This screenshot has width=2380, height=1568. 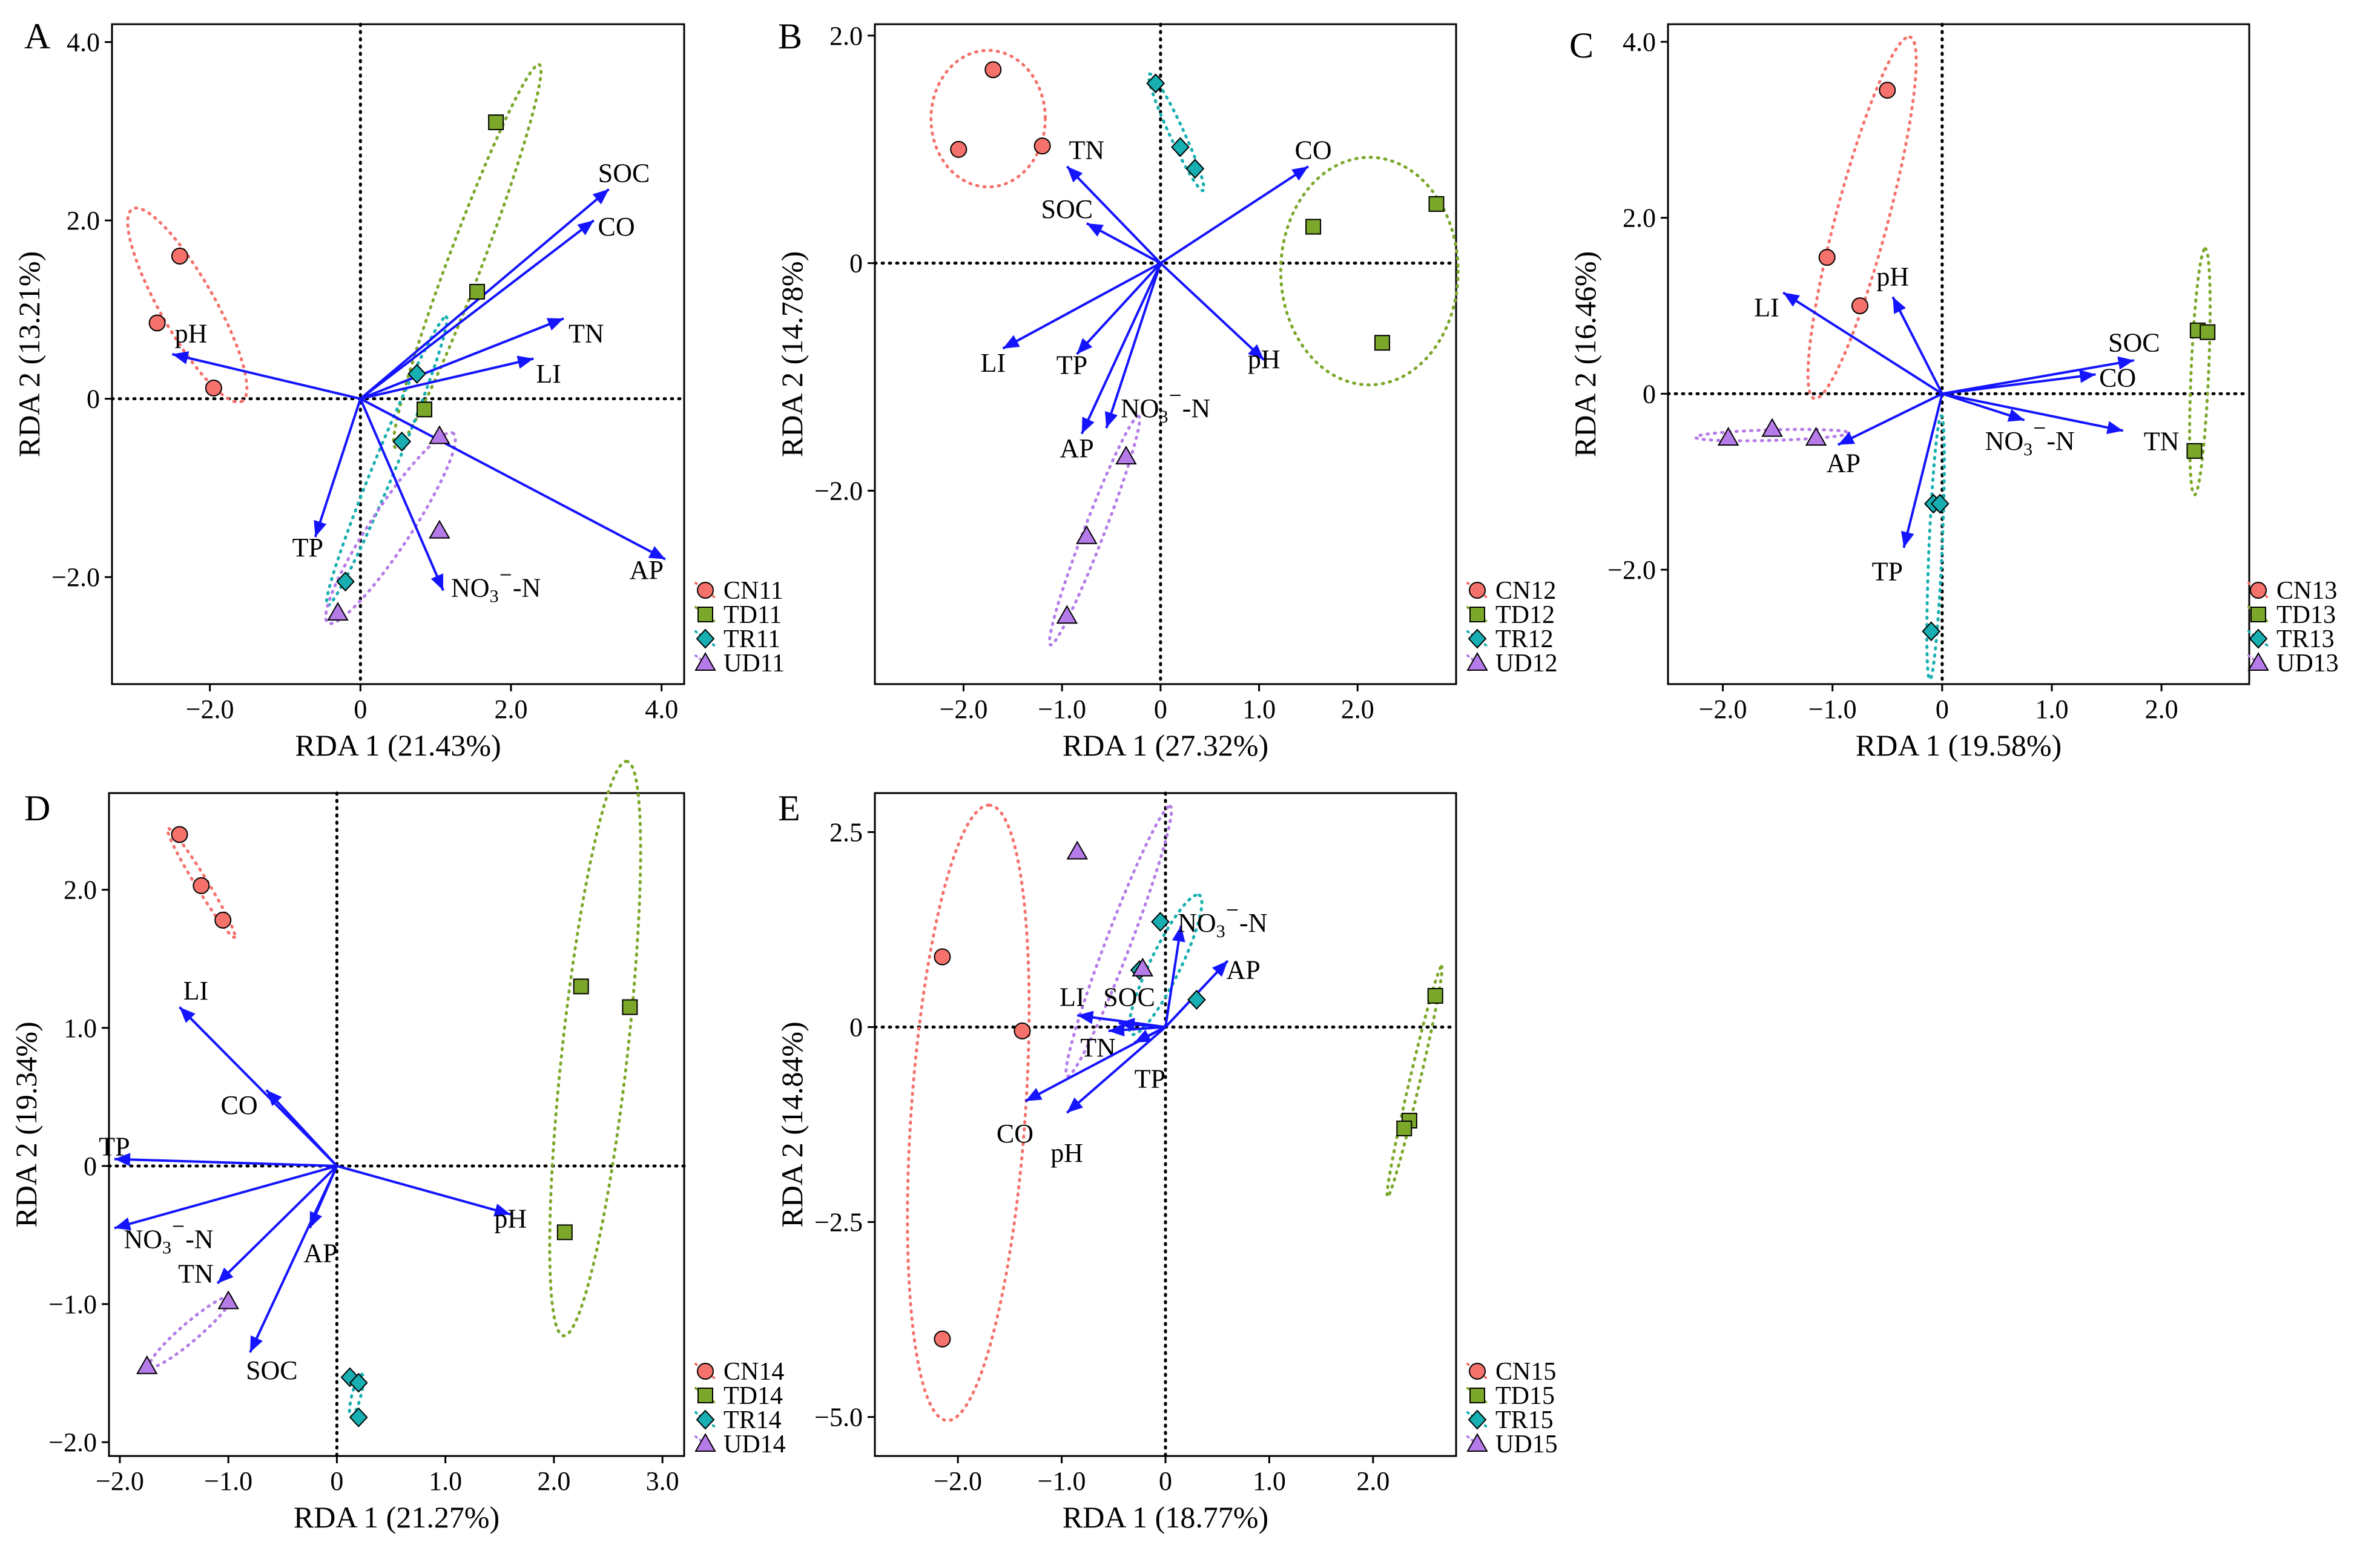 I want to click on y-tick-label: −5.0, so click(x=838, y=1417).